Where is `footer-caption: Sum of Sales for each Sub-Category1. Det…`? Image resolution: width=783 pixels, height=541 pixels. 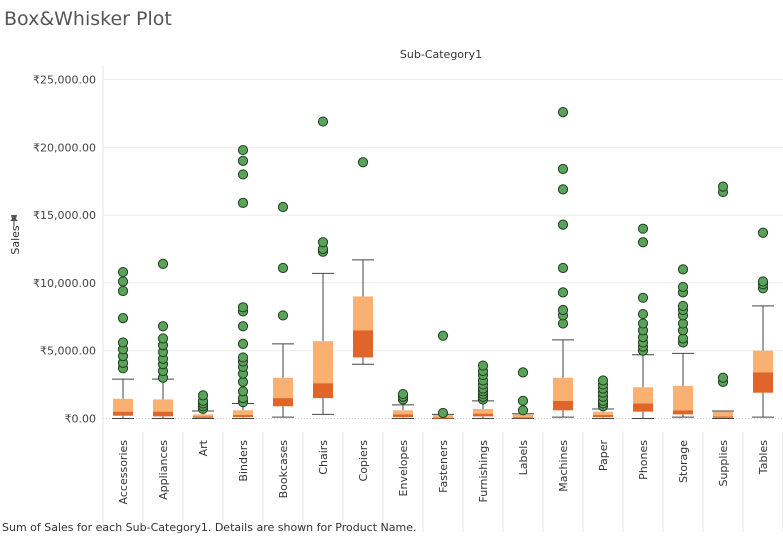 footer-caption: Sum of Sales for each Sub-Category1. Det… is located at coordinates (209, 527).